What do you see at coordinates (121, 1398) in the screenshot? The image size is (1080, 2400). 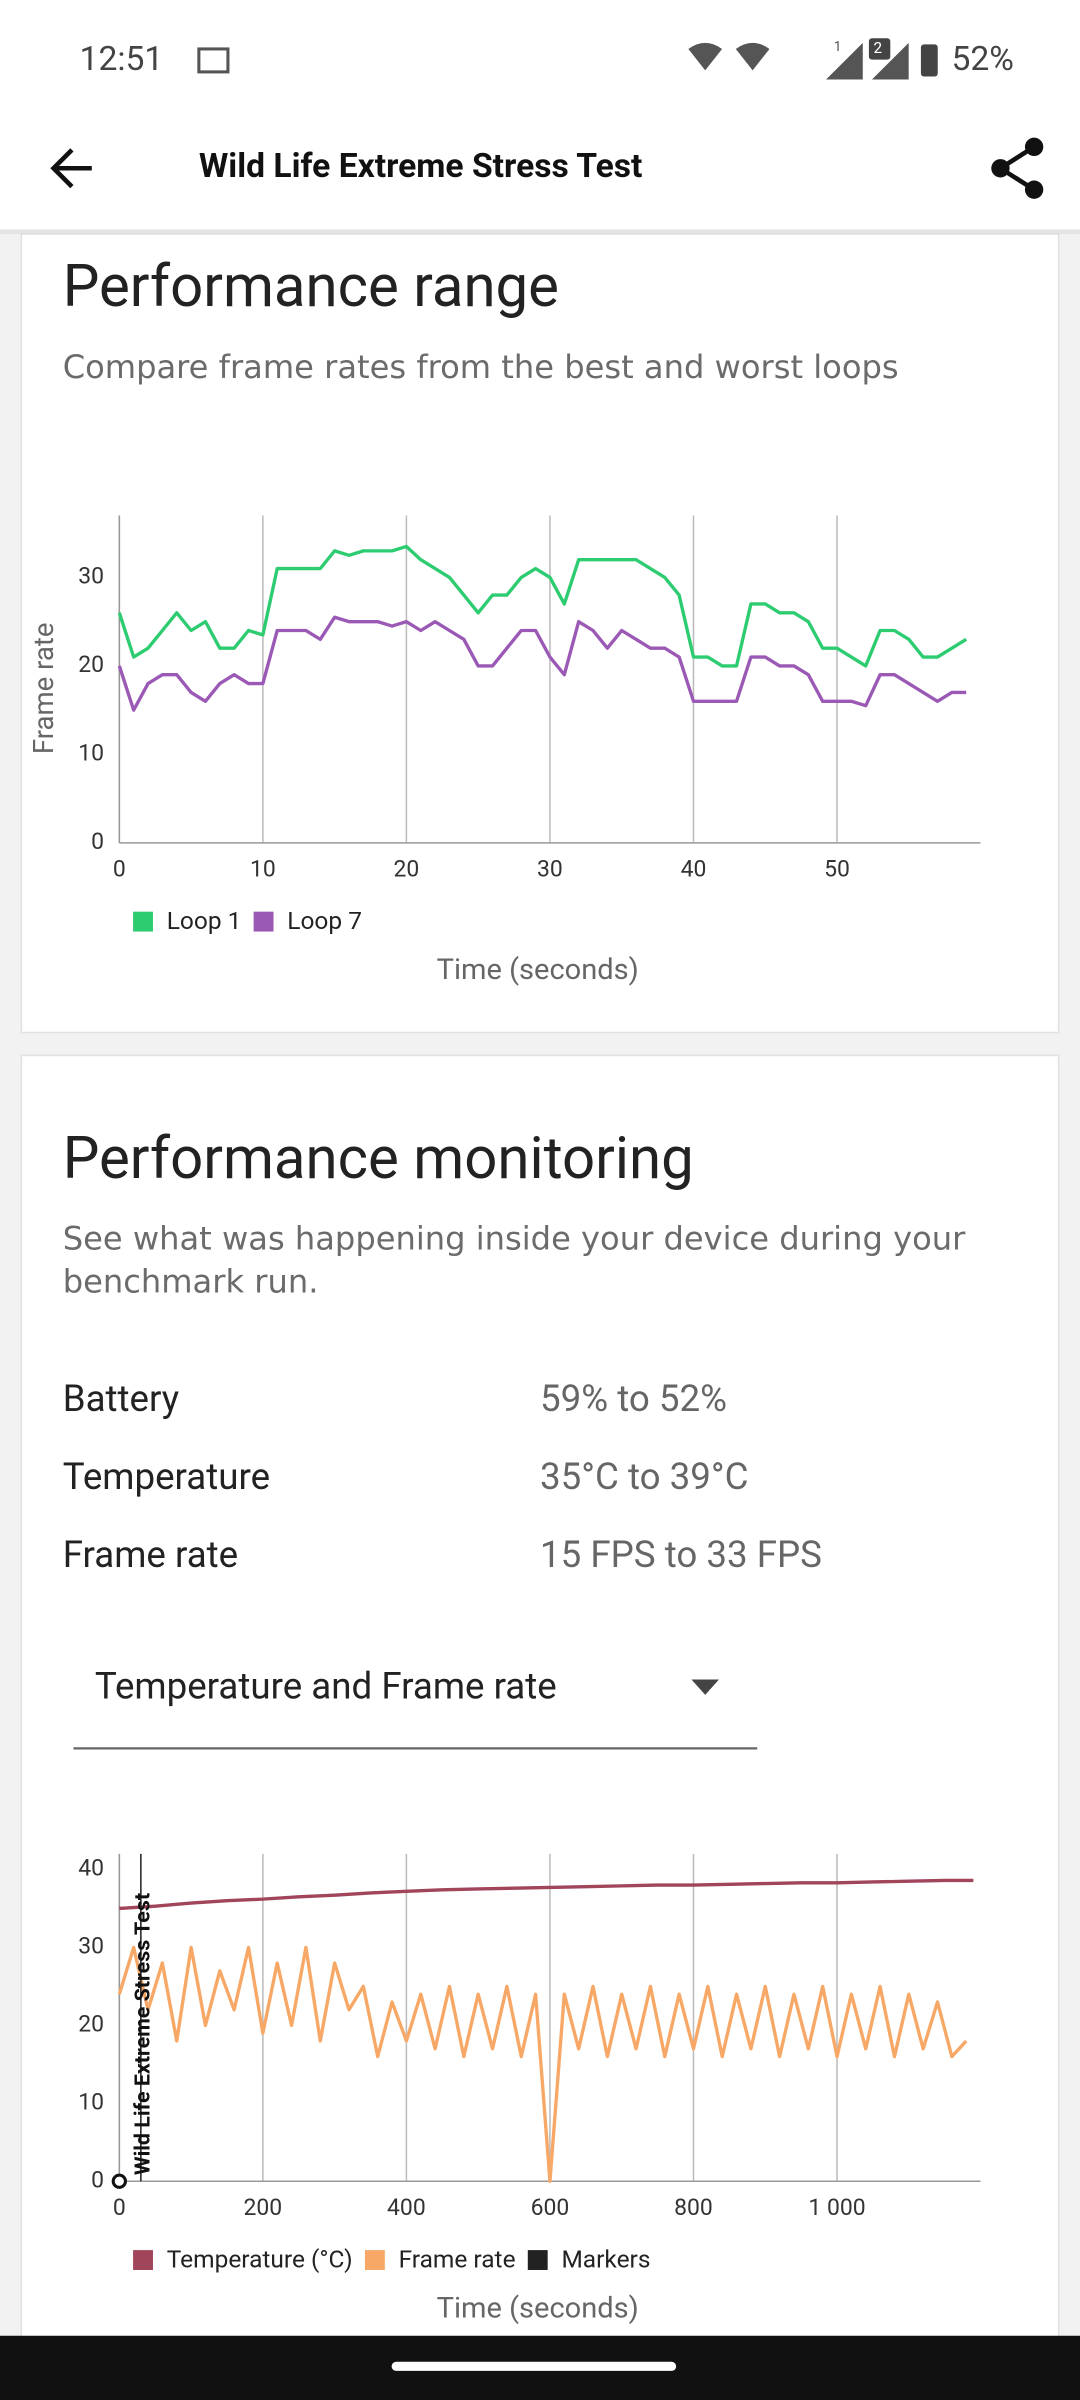 I see `stat-label: Battery` at bounding box center [121, 1398].